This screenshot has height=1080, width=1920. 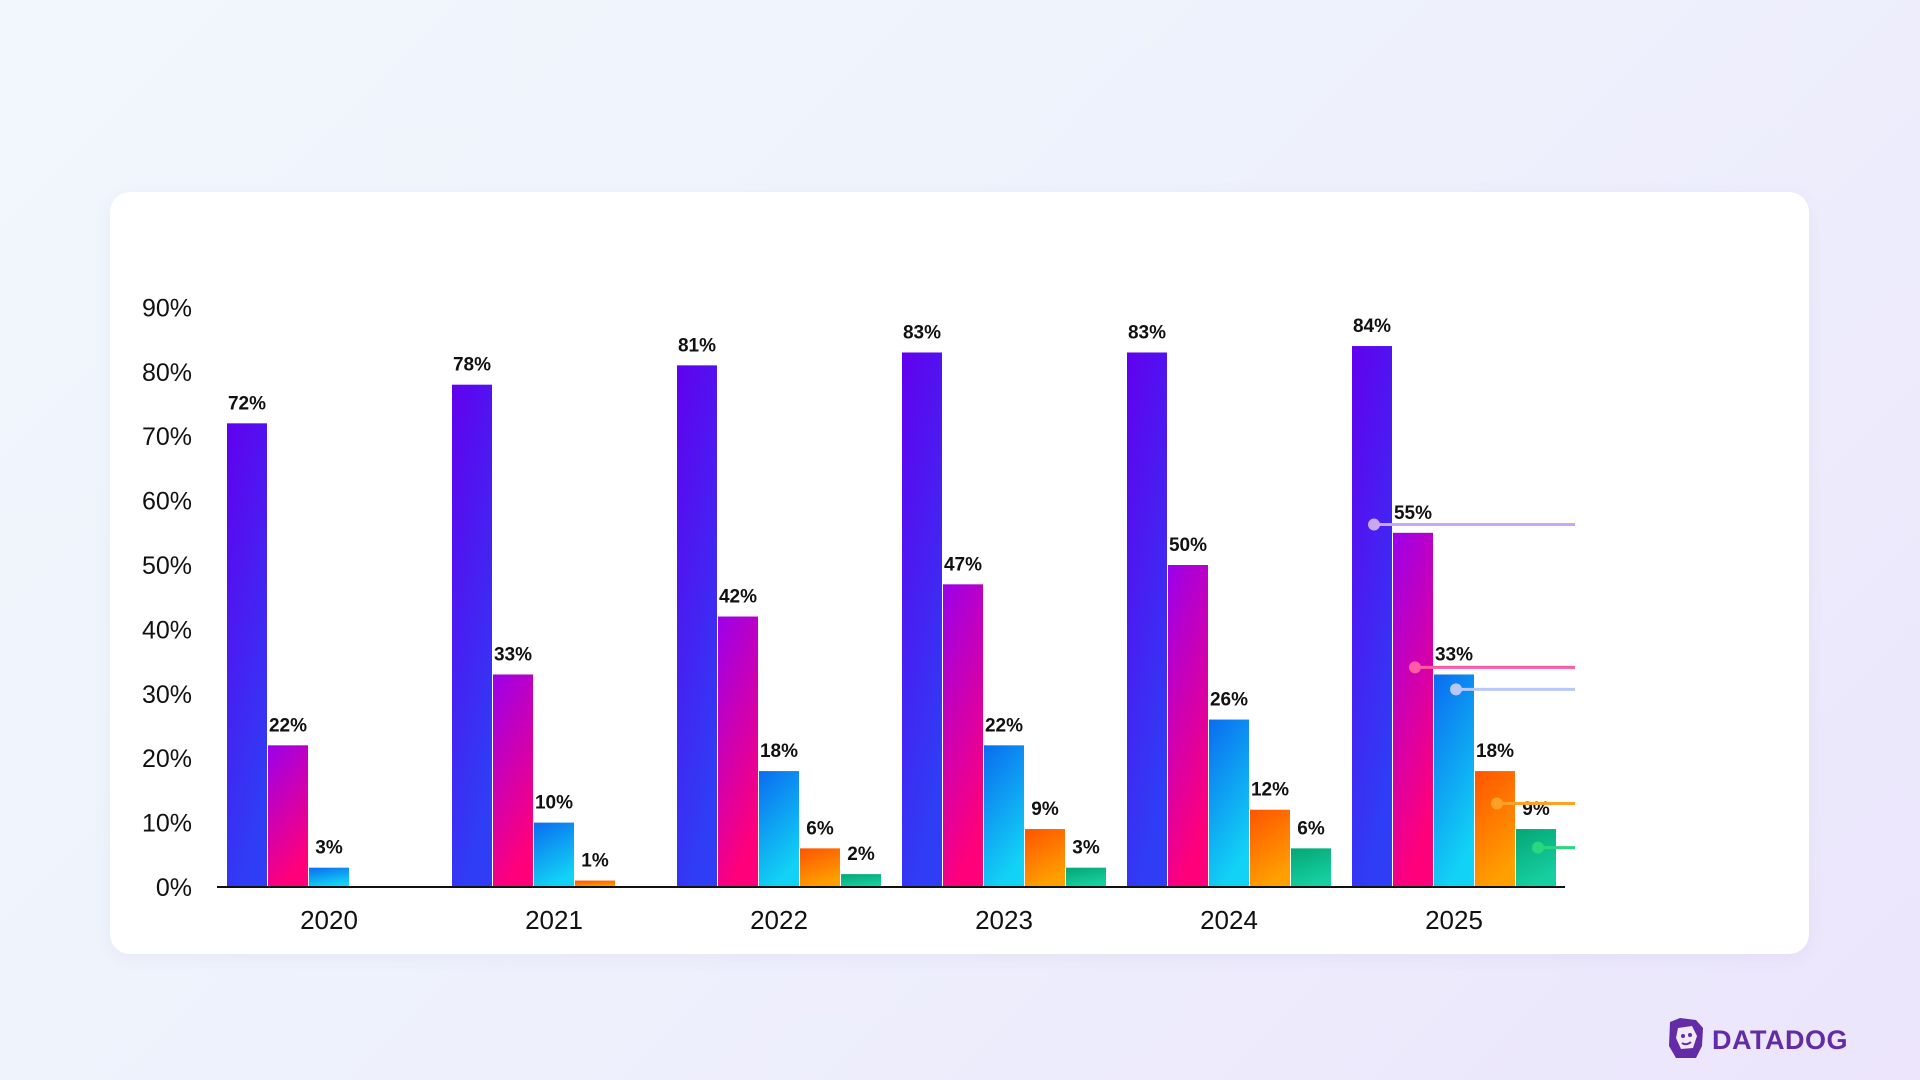 What do you see at coordinates (1780, 1040) in the screenshot?
I see `brand-name: DATADOG` at bounding box center [1780, 1040].